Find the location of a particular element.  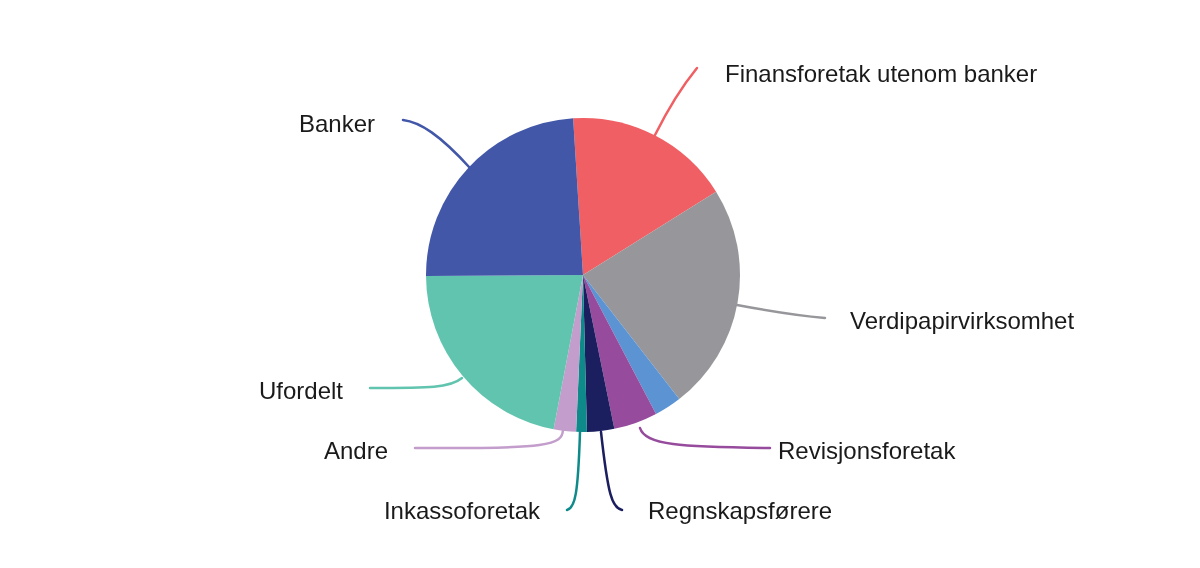

slice-label: Andre is located at coordinates (355, 450).